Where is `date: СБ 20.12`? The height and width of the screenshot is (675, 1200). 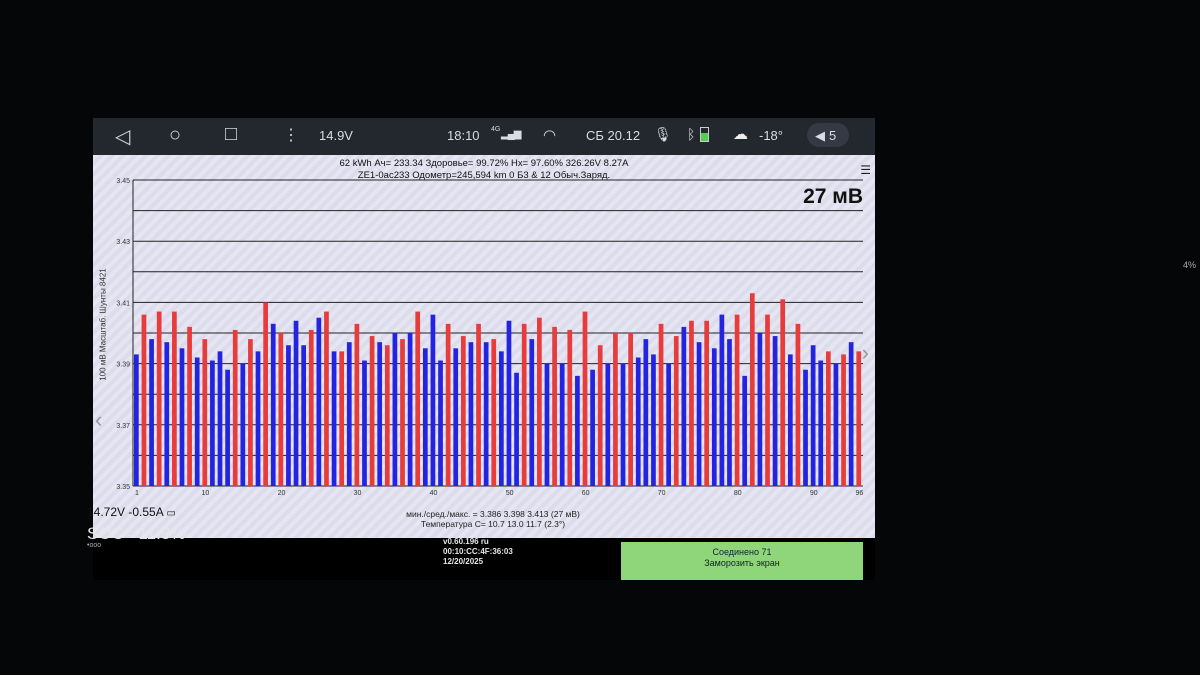 date: СБ 20.12 is located at coordinates (613, 135).